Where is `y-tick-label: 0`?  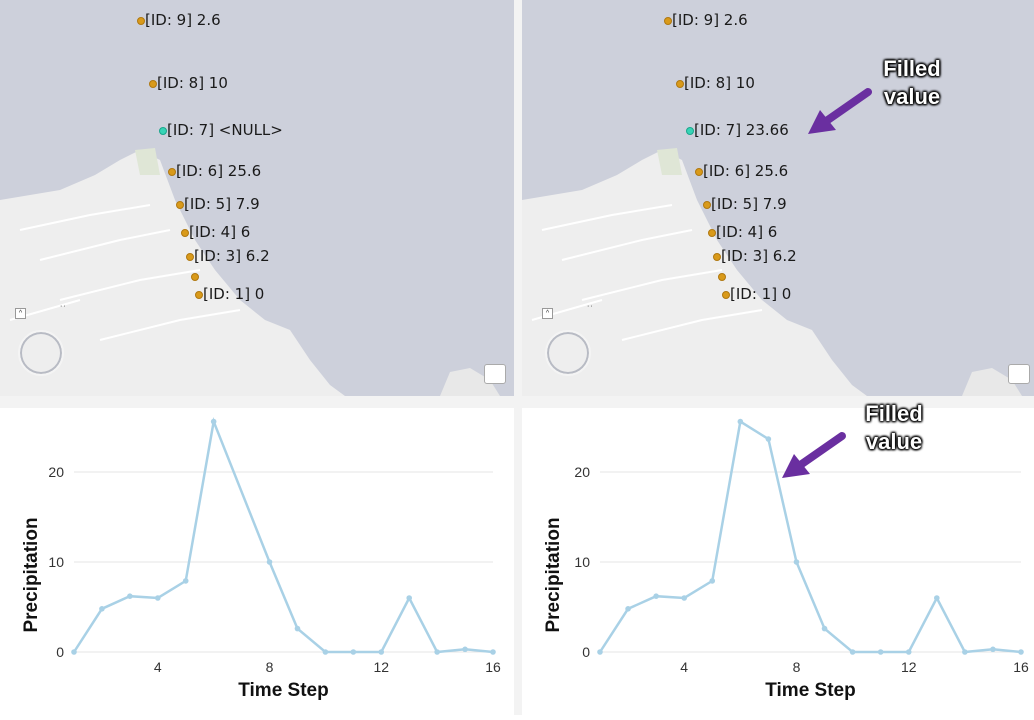 y-tick-label: 0 is located at coordinates (586, 652).